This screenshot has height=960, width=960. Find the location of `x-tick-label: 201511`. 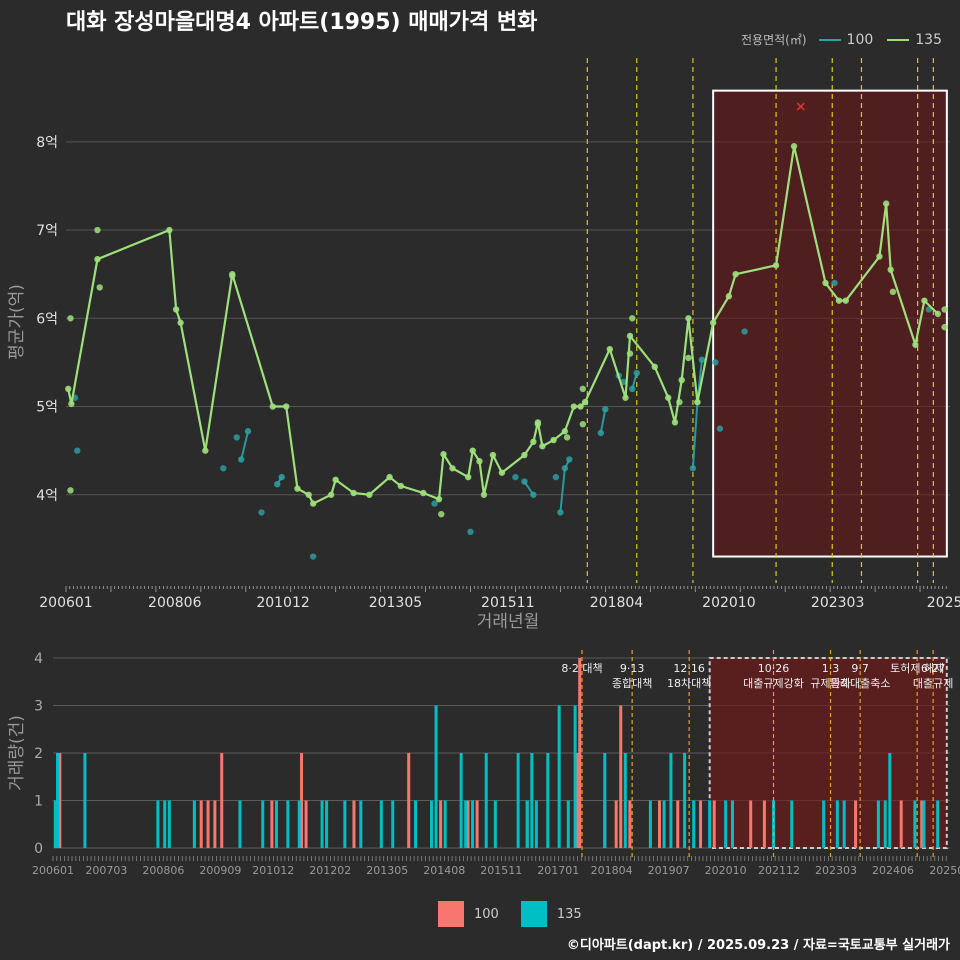

x-tick-label: 201511 is located at coordinates (501, 870).